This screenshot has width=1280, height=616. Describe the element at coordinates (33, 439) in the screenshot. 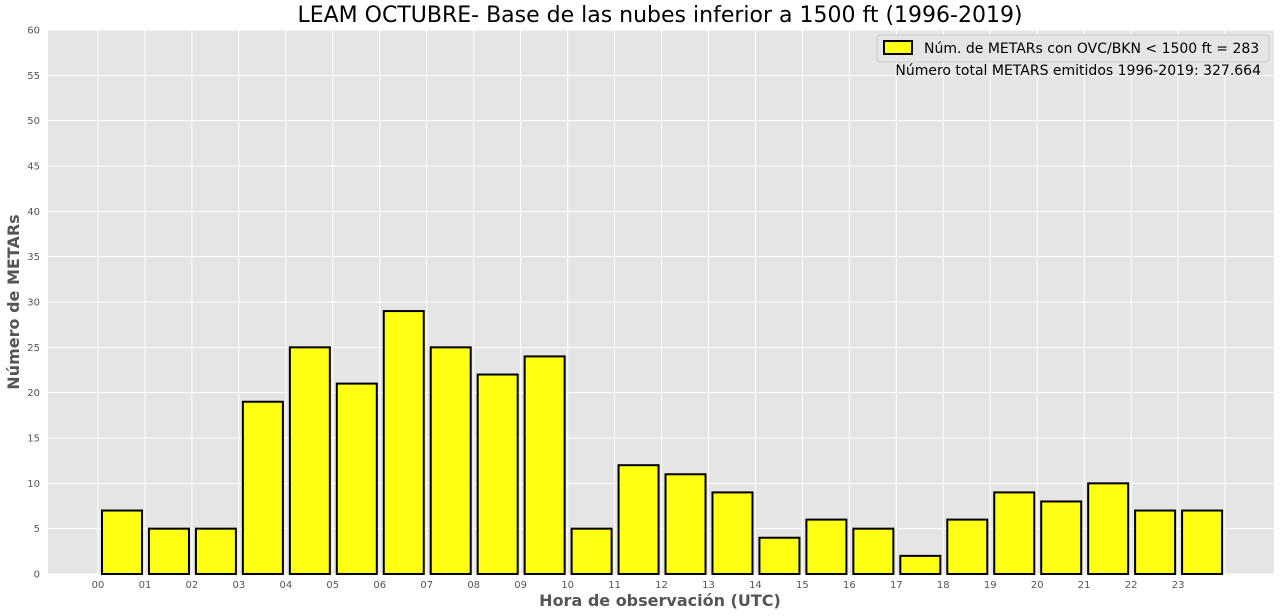

I see `y-tick-label: 15` at that location.